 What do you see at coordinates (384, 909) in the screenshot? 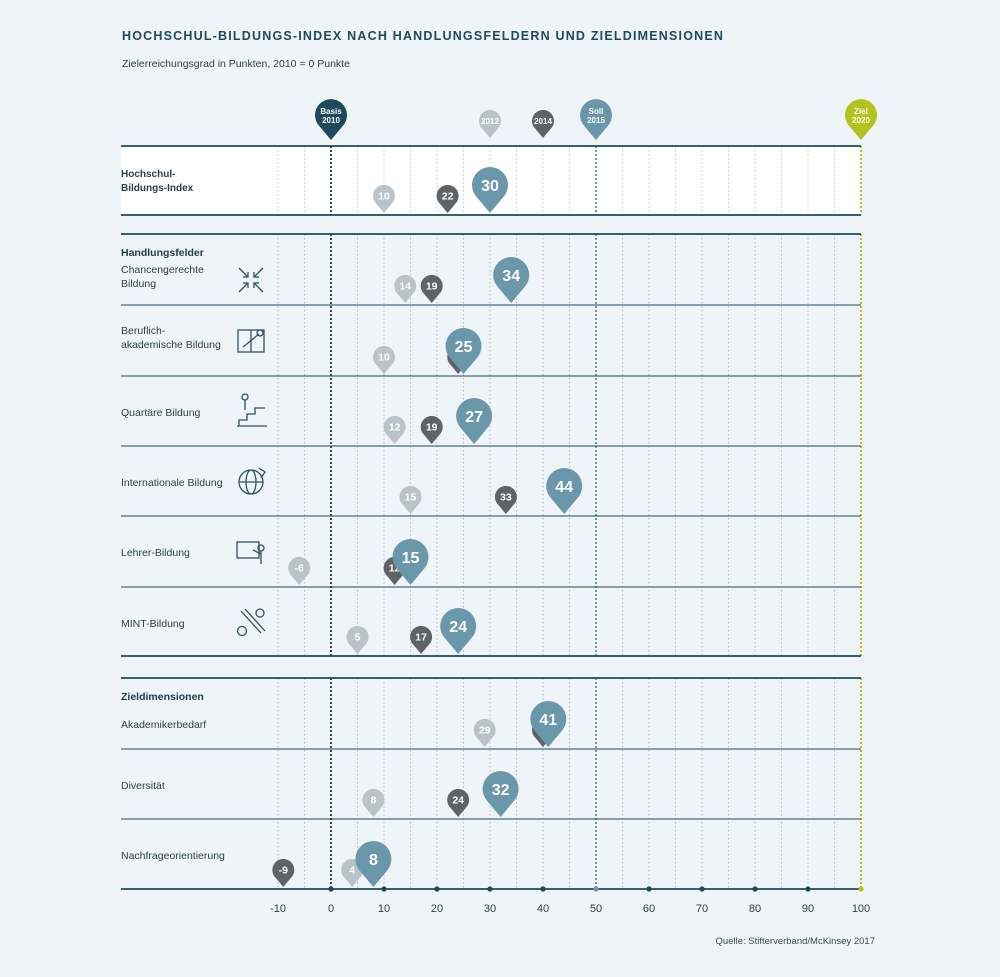
I see `x-tick-label: 10` at bounding box center [384, 909].